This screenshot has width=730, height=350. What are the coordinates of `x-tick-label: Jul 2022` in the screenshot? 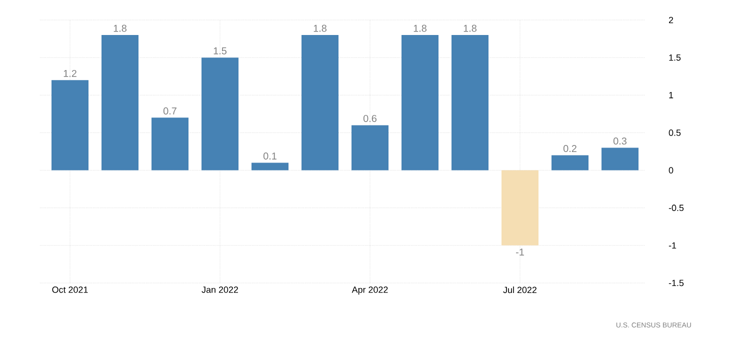 It's located at (519, 290).